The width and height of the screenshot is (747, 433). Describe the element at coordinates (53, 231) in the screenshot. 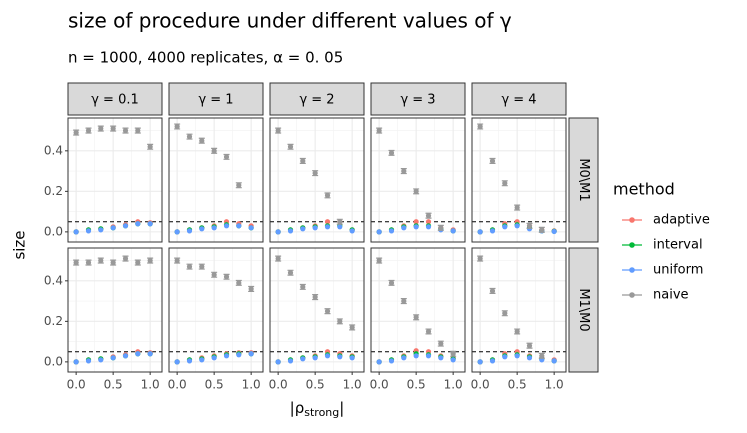

I see `y-tick-label: 0.0` at that location.